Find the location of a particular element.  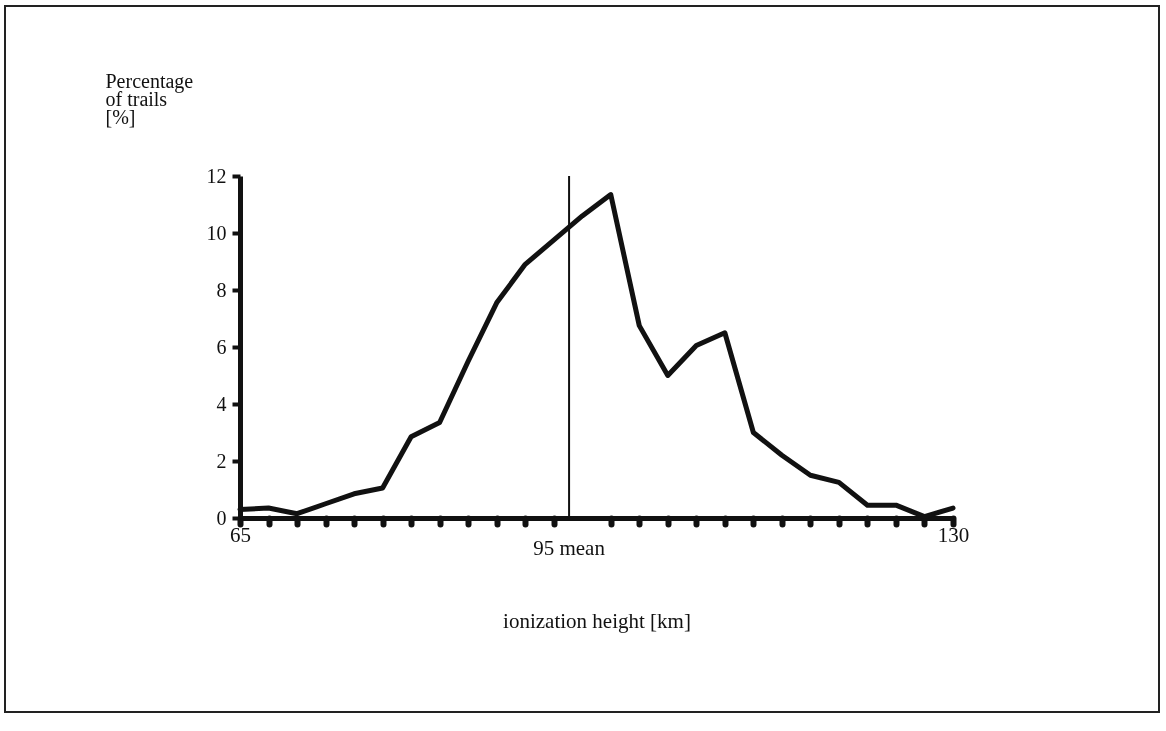

y-tick-label: 8 is located at coordinates (221, 289).